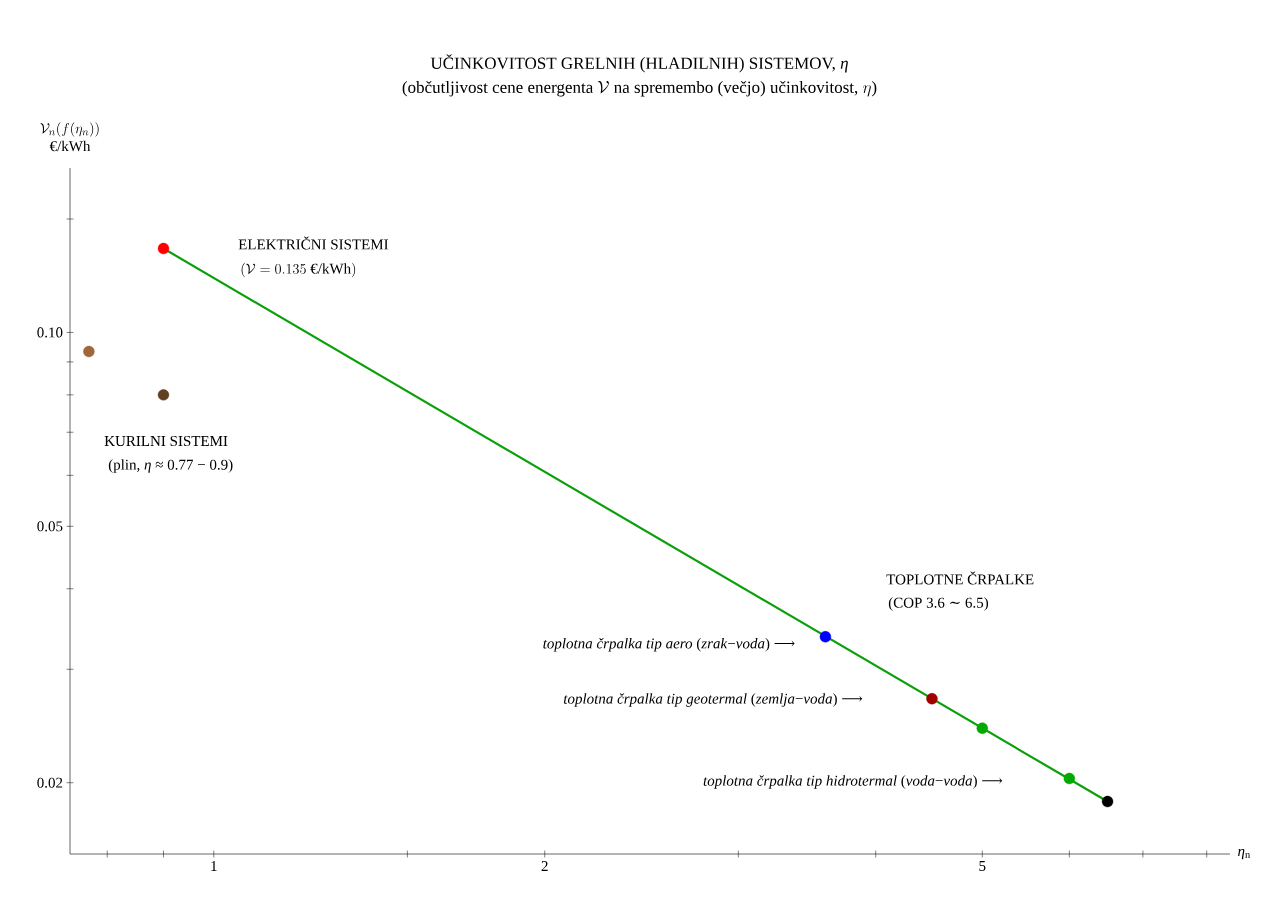  Describe the element at coordinates (669, 644) in the screenshot. I see `annotation: toplotna črpalka tip aero (zrak−voda) ⟶` at that location.